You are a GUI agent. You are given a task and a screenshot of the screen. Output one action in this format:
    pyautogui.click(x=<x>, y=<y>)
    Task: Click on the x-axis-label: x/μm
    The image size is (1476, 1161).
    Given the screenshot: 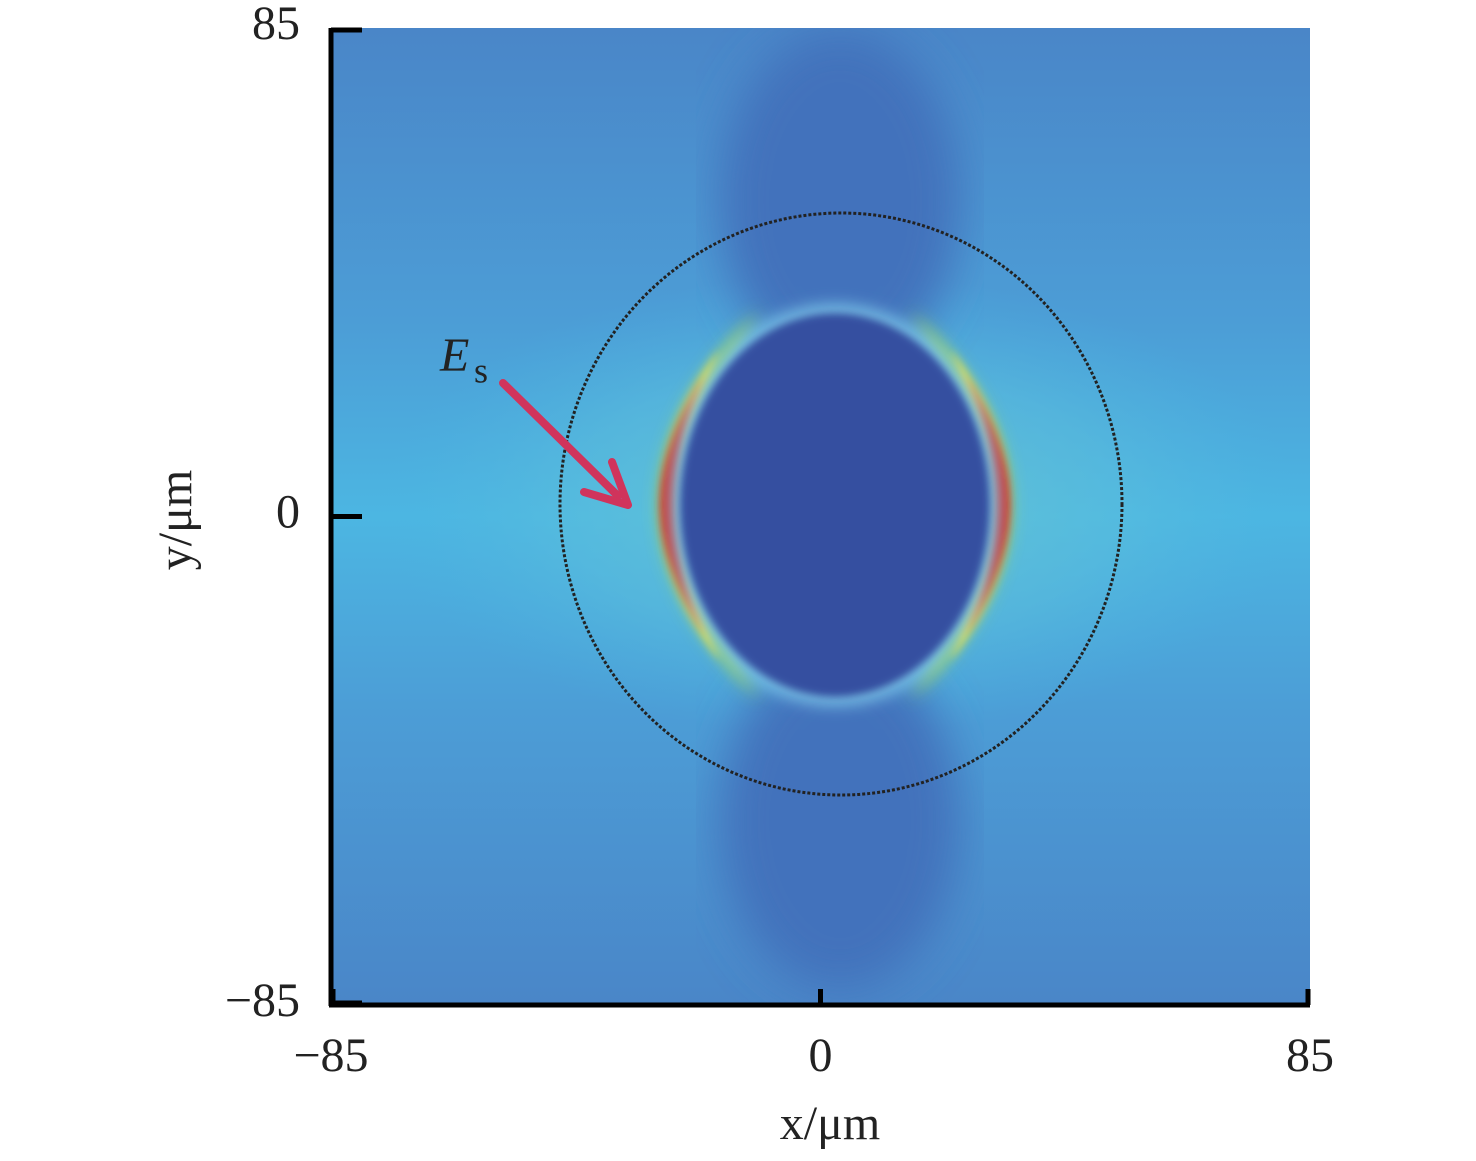 What is the action you would take?
    pyautogui.click(x=830, y=1123)
    